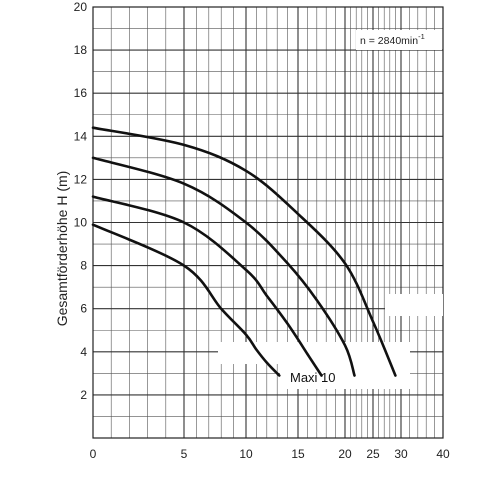 This screenshot has width=491, height=477. What do you see at coordinates (81, 50) in the screenshot?
I see `y-tick-label: 18` at bounding box center [81, 50].